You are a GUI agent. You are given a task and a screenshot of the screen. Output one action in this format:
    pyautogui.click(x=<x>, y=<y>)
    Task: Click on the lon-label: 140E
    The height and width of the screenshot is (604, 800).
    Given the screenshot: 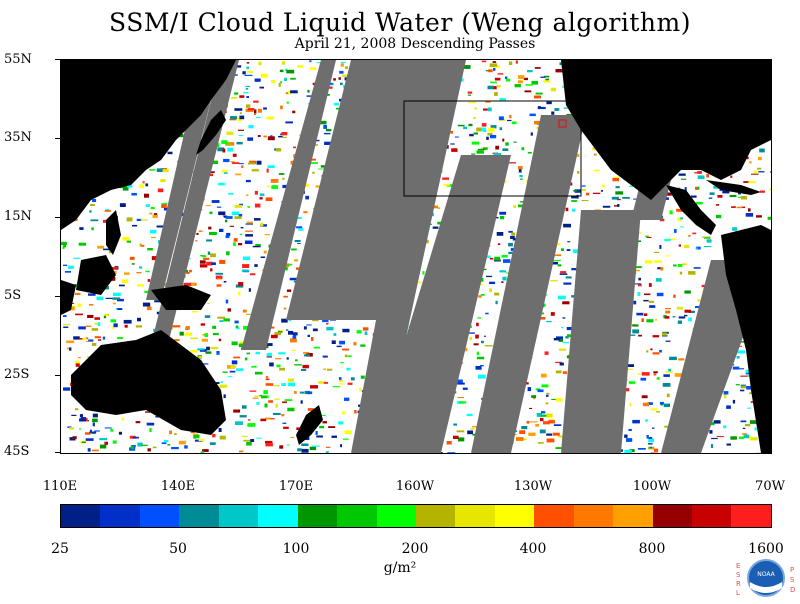 What is the action you would take?
    pyautogui.click(x=178, y=486)
    